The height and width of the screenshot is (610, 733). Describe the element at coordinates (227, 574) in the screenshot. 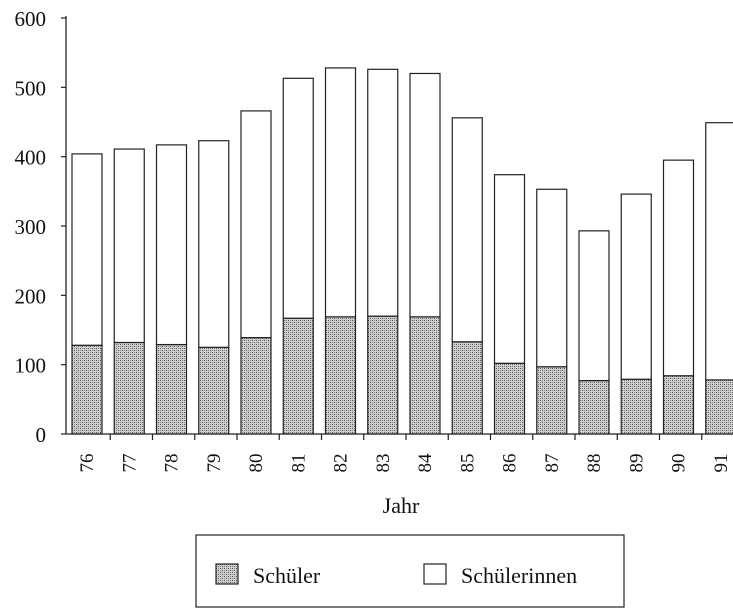

I see `legend-swatch-schueler` at that location.